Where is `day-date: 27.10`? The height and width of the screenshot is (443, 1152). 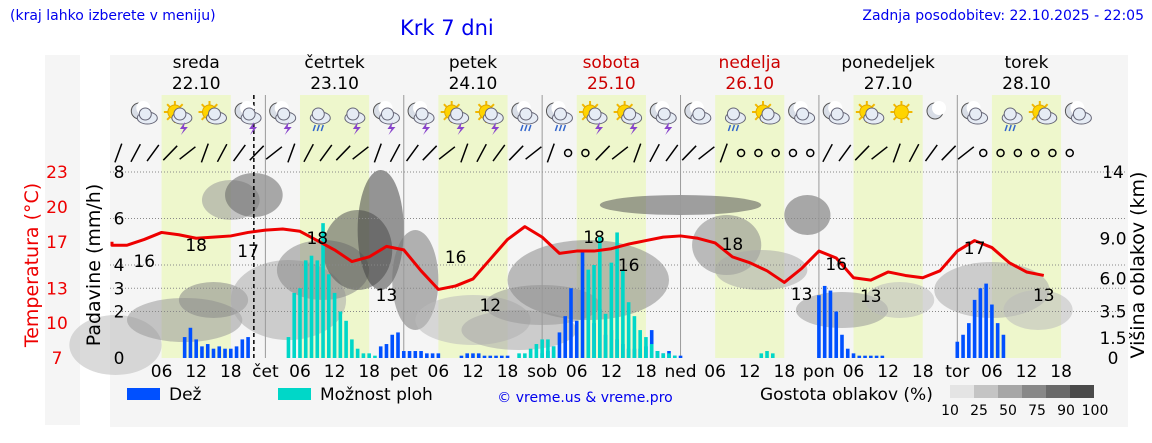 day-date: 27.10 is located at coordinates (888, 84).